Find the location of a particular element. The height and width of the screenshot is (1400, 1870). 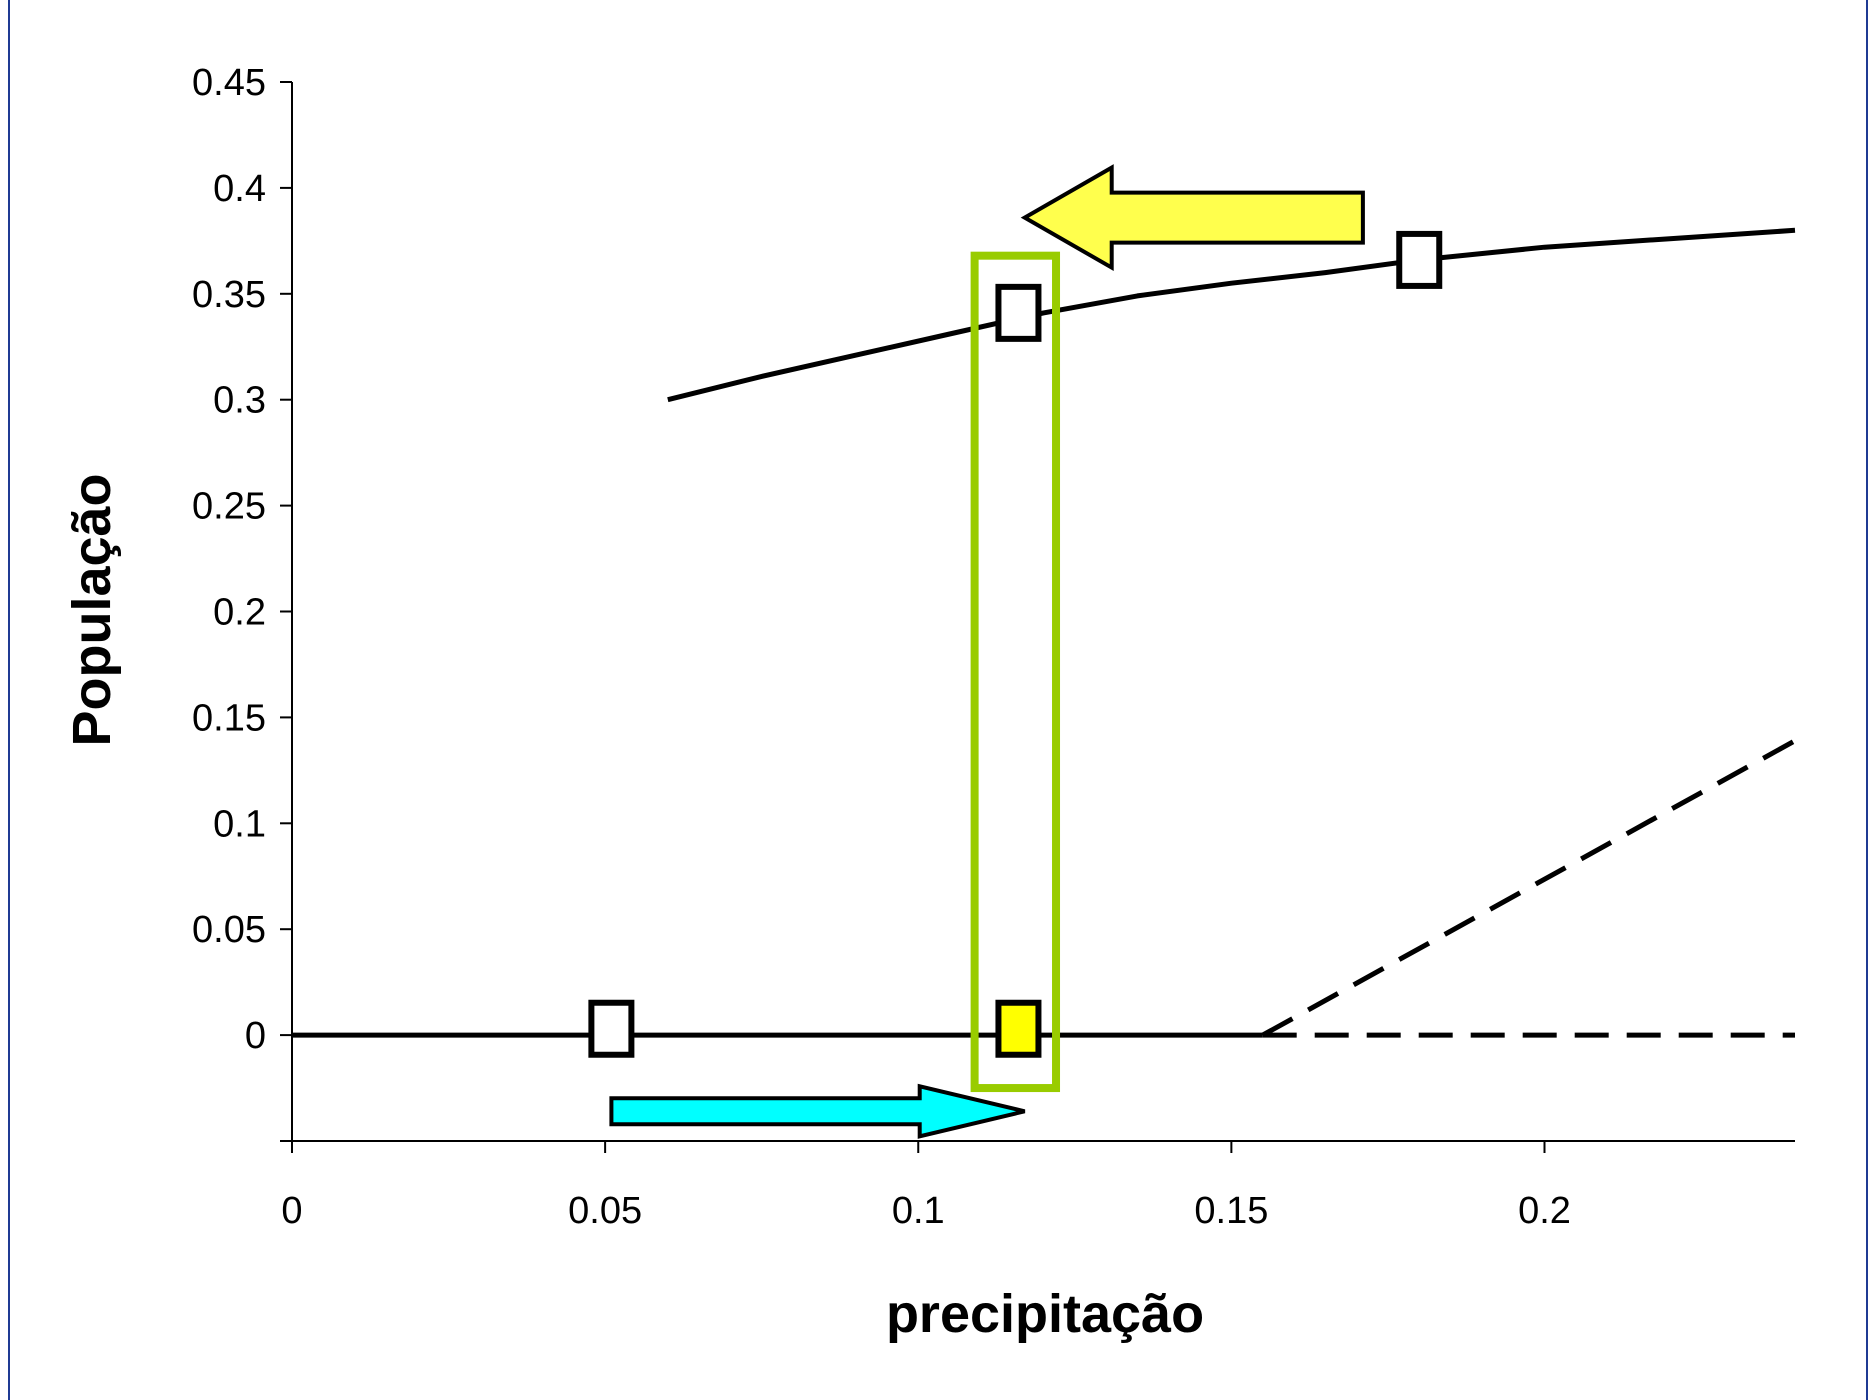

y-tick-label: 0.3 is located at coordinates (239, 401).